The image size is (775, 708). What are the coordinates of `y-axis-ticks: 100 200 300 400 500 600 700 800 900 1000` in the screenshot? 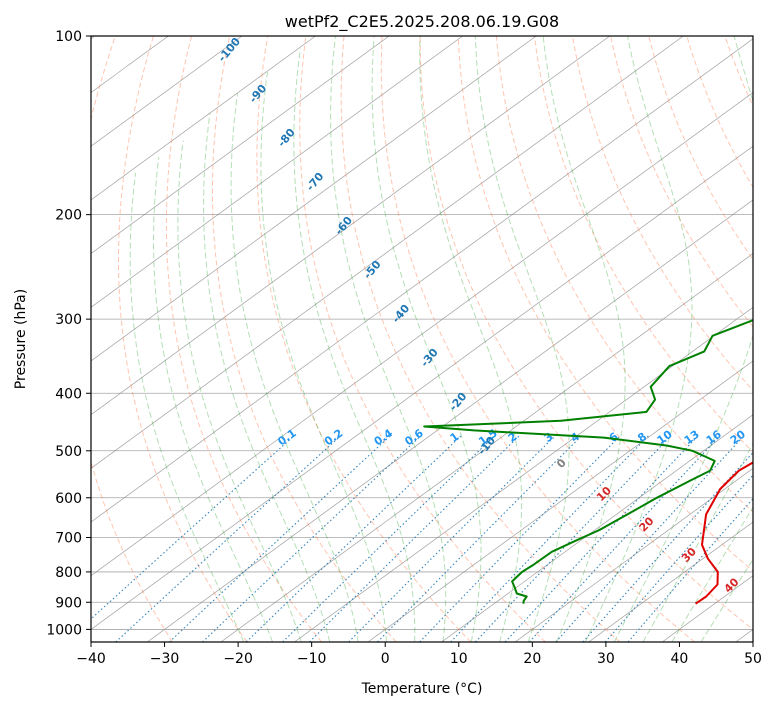 It's located at (68, 333).